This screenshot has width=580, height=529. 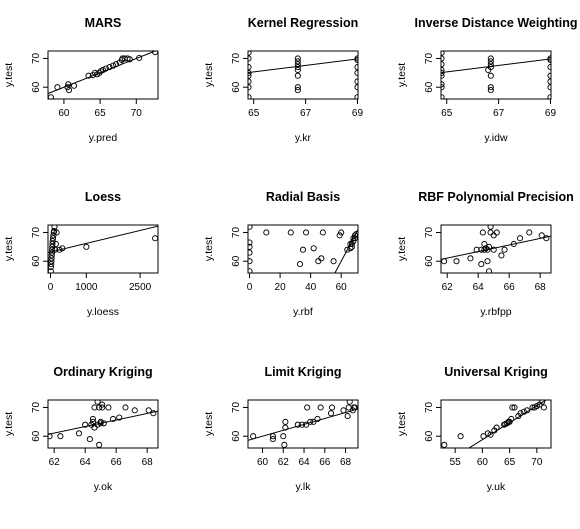 What do you see at coordinates (281, 254) in the screenshot?
I see `scatter-panel: Radial Basis 0 20 40 60 60 70 y.rbf y.test` at bounding box center [281, 254].